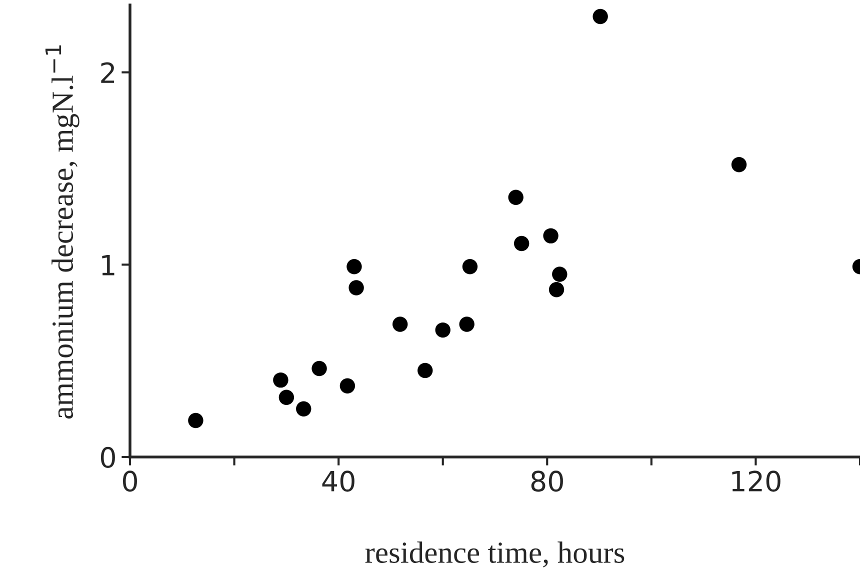 This screenshot has height=580, width=860. What do you see at coordinates (62, 232) in the screenshot?
I see `y-axis-title: ammonium decrease, mgN.l$^{−1}$` at bounding box center [62, 232].